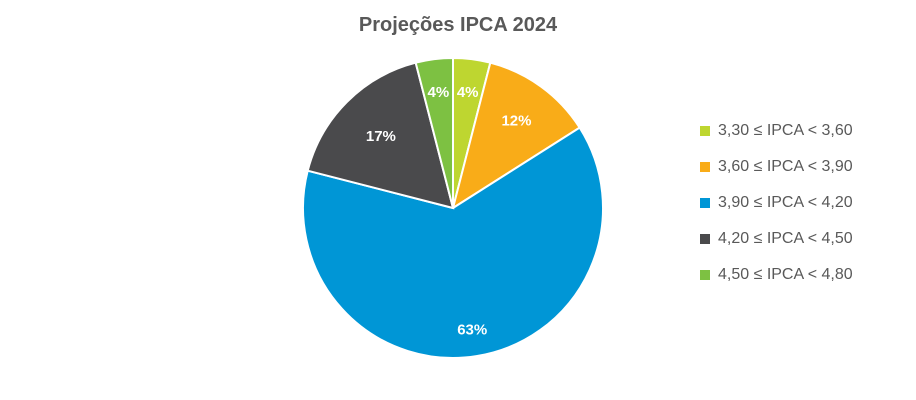 This screenshot has height=400, width=916. Describe the element at coordinates (785, 202) in the screenshot. I see `legend-label: 3,90 ≤ IPCA < 4,20` at that location.